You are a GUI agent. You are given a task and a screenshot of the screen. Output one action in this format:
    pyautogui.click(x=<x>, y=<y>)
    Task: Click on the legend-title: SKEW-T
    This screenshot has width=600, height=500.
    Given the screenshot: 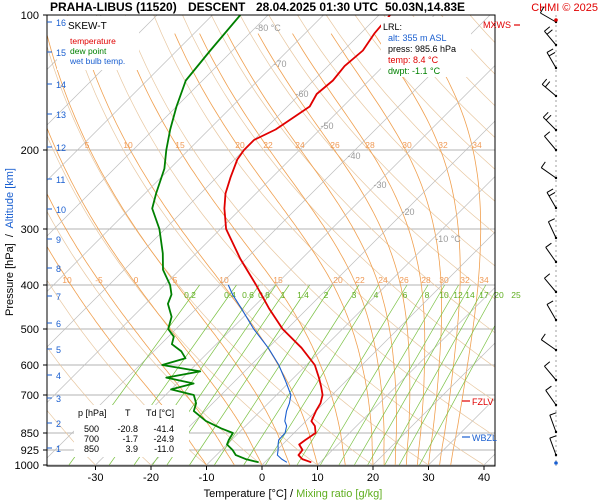 What is the action you would take?
    pyautogui.click(x=87, y=26)
    